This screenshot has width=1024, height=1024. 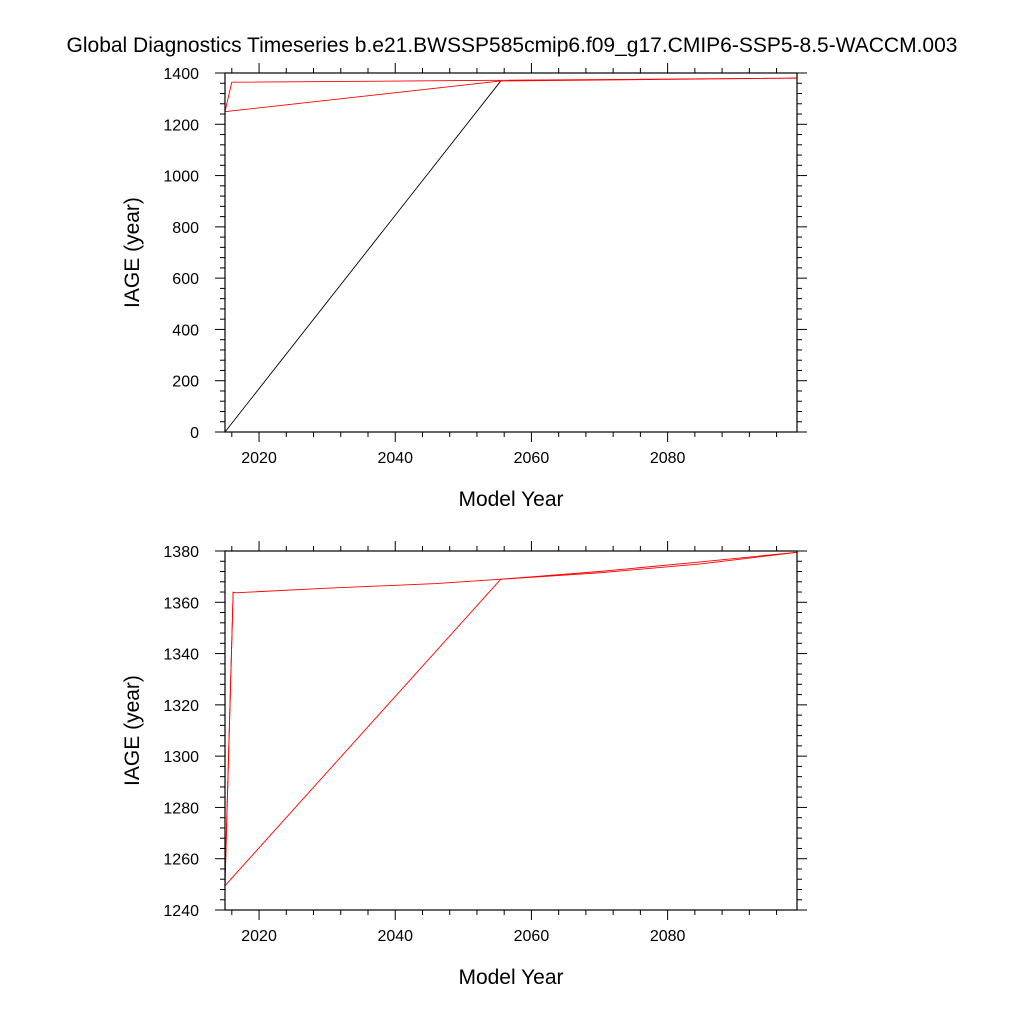 I want to click on y-tick-label: 1400, so click(x=181, y=74).